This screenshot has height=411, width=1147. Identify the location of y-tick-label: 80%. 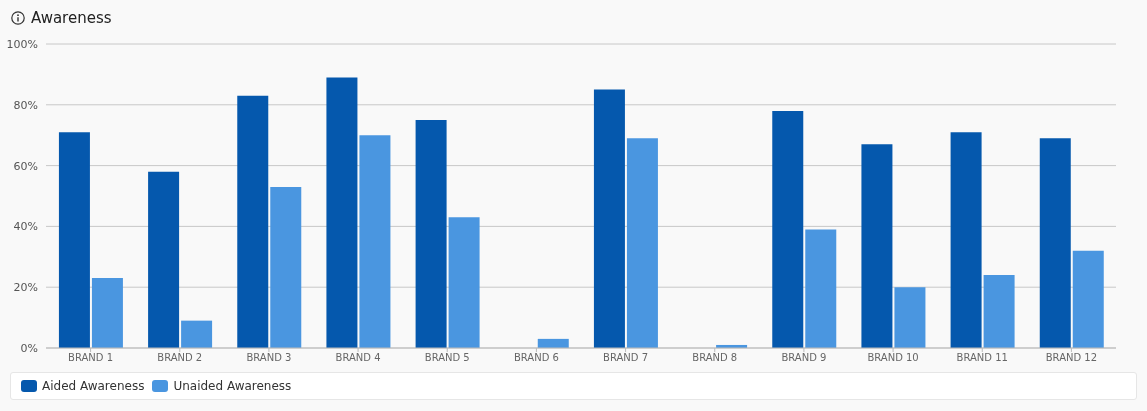
(25, 105).